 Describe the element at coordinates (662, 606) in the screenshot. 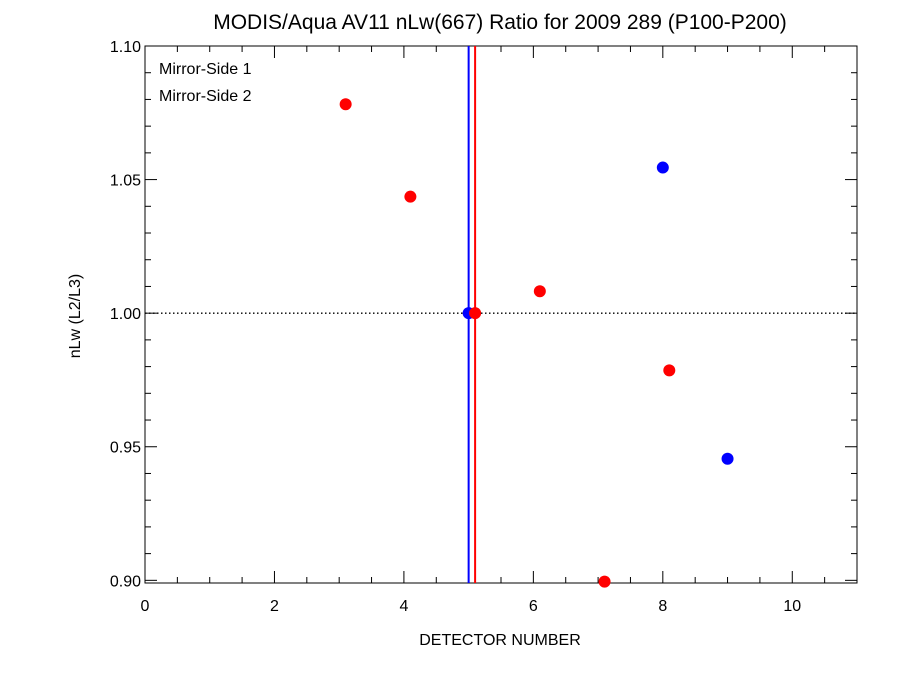

I see `x-tick-label: 8` at that location.